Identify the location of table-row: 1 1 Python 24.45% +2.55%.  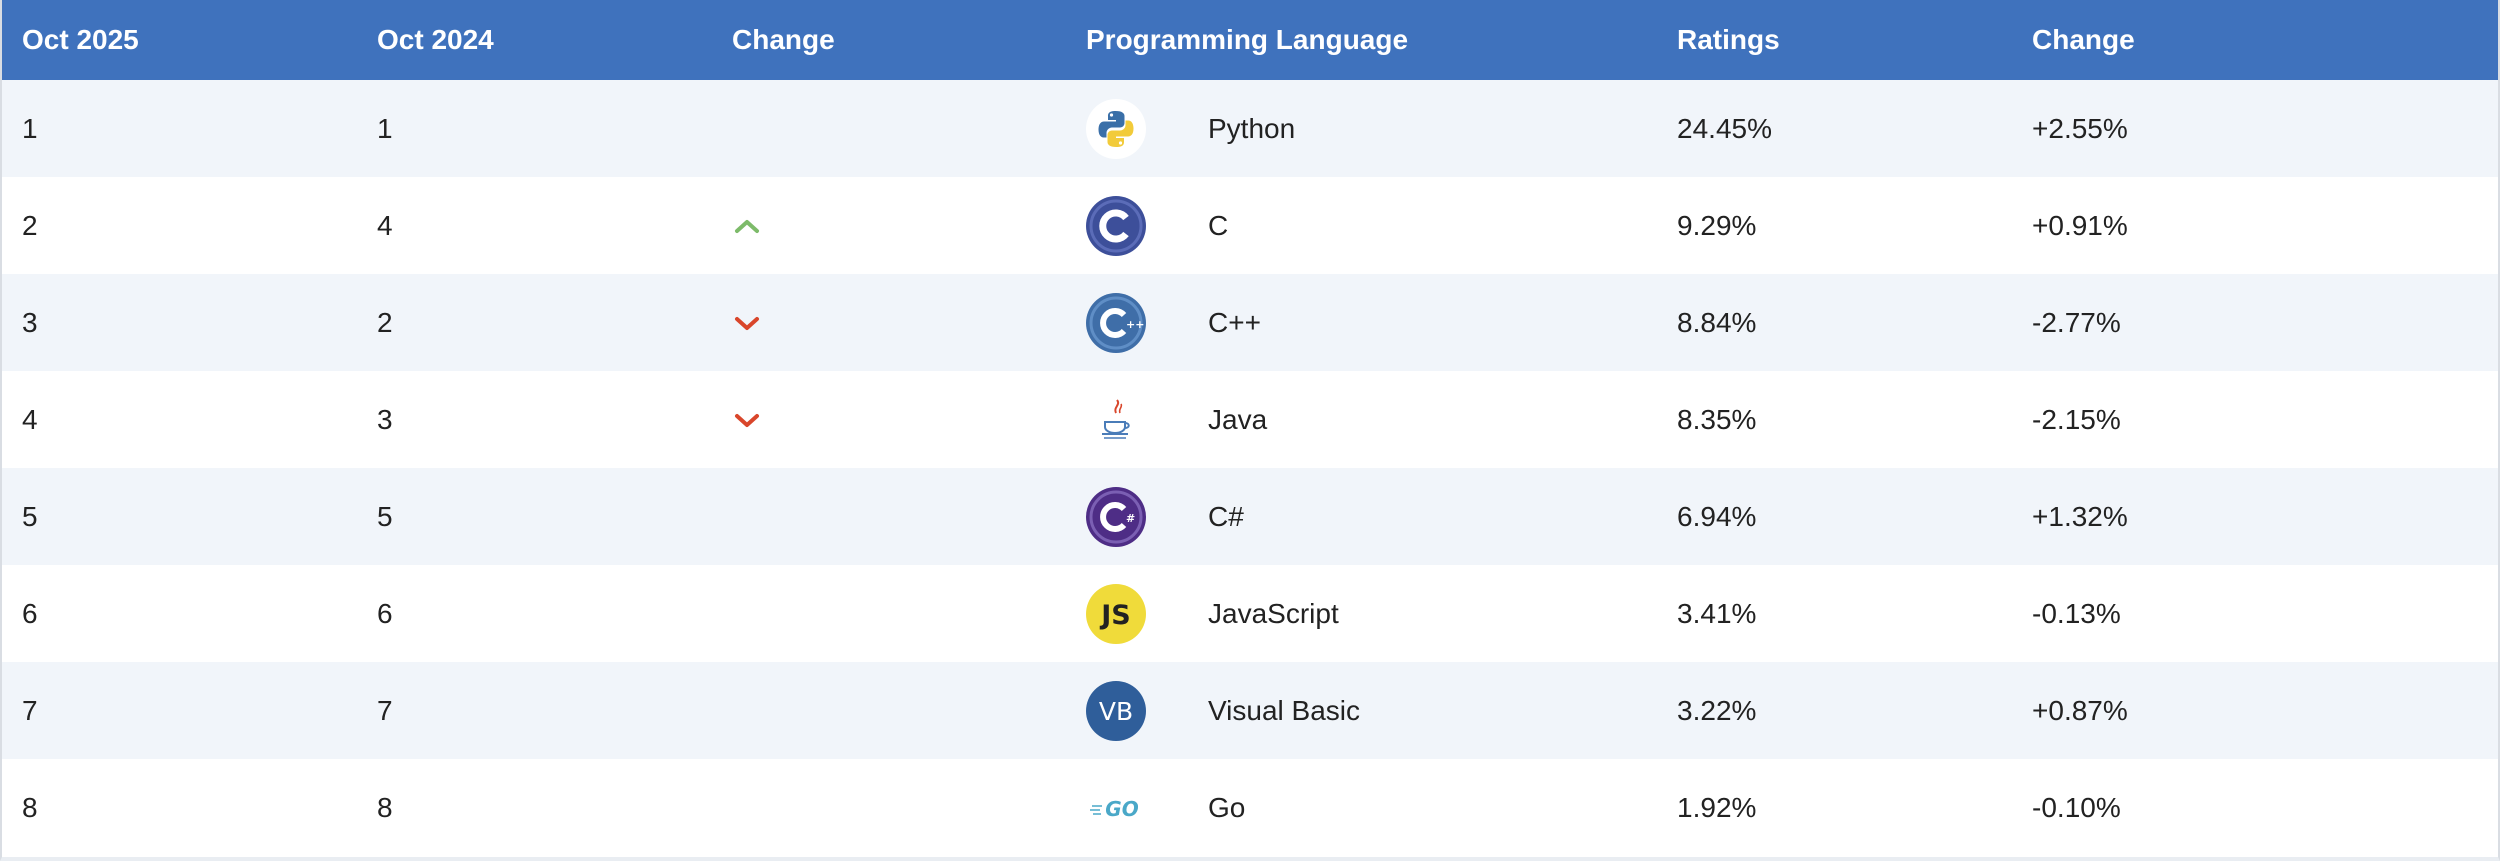
(1250, 128).